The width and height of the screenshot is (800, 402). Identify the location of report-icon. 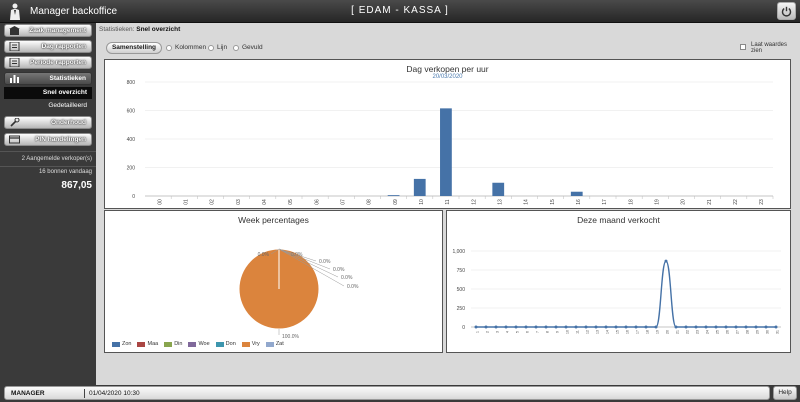
(14, 46).